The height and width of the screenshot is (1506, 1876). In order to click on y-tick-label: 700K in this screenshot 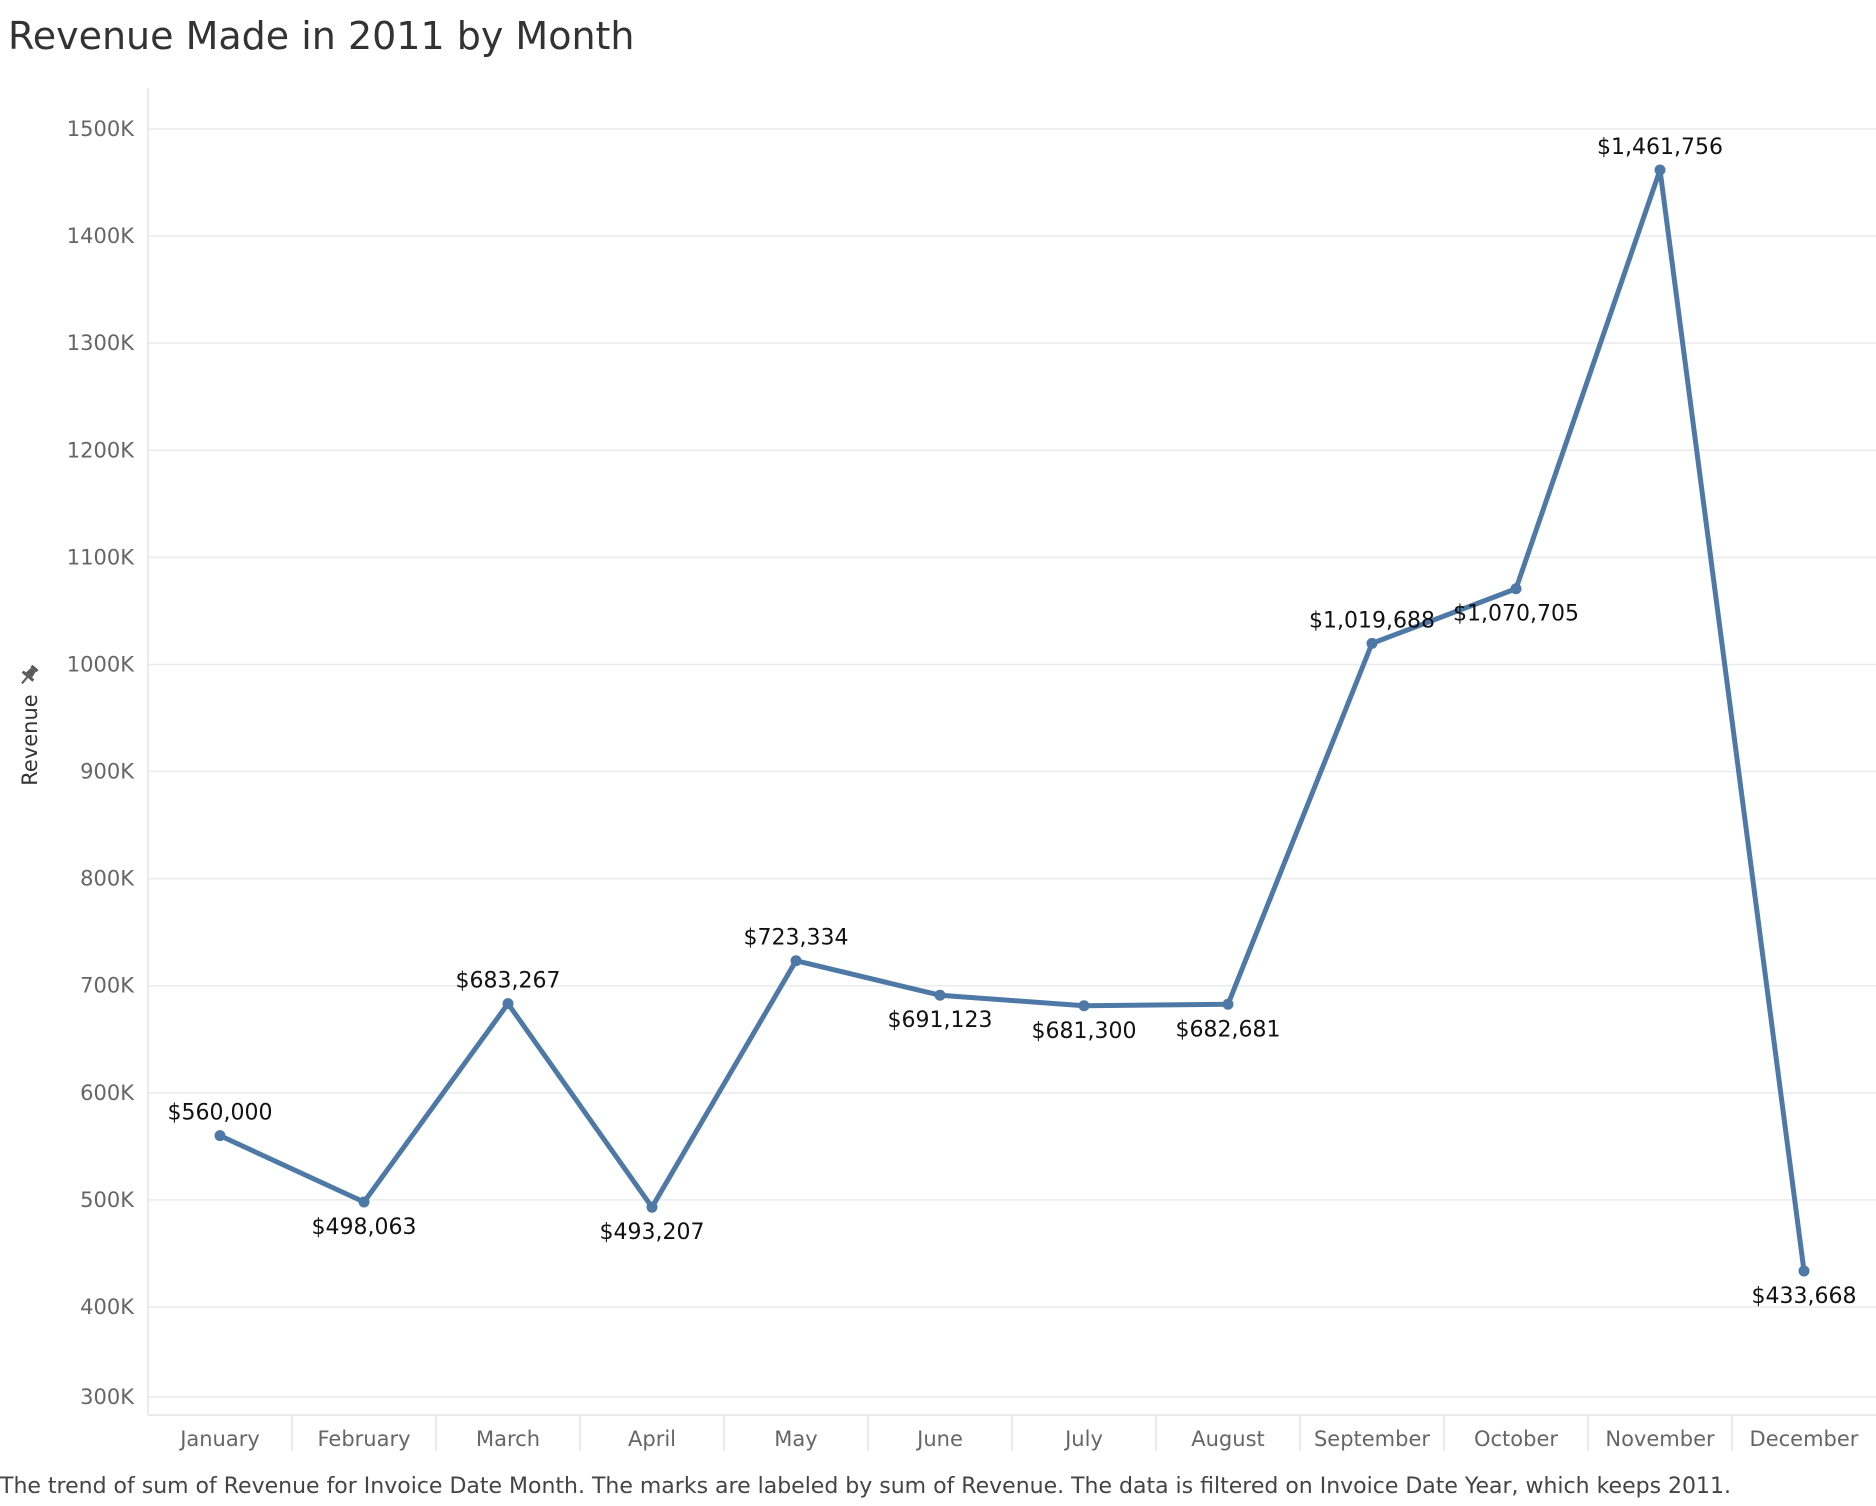, I will do `click(107, 986)`.